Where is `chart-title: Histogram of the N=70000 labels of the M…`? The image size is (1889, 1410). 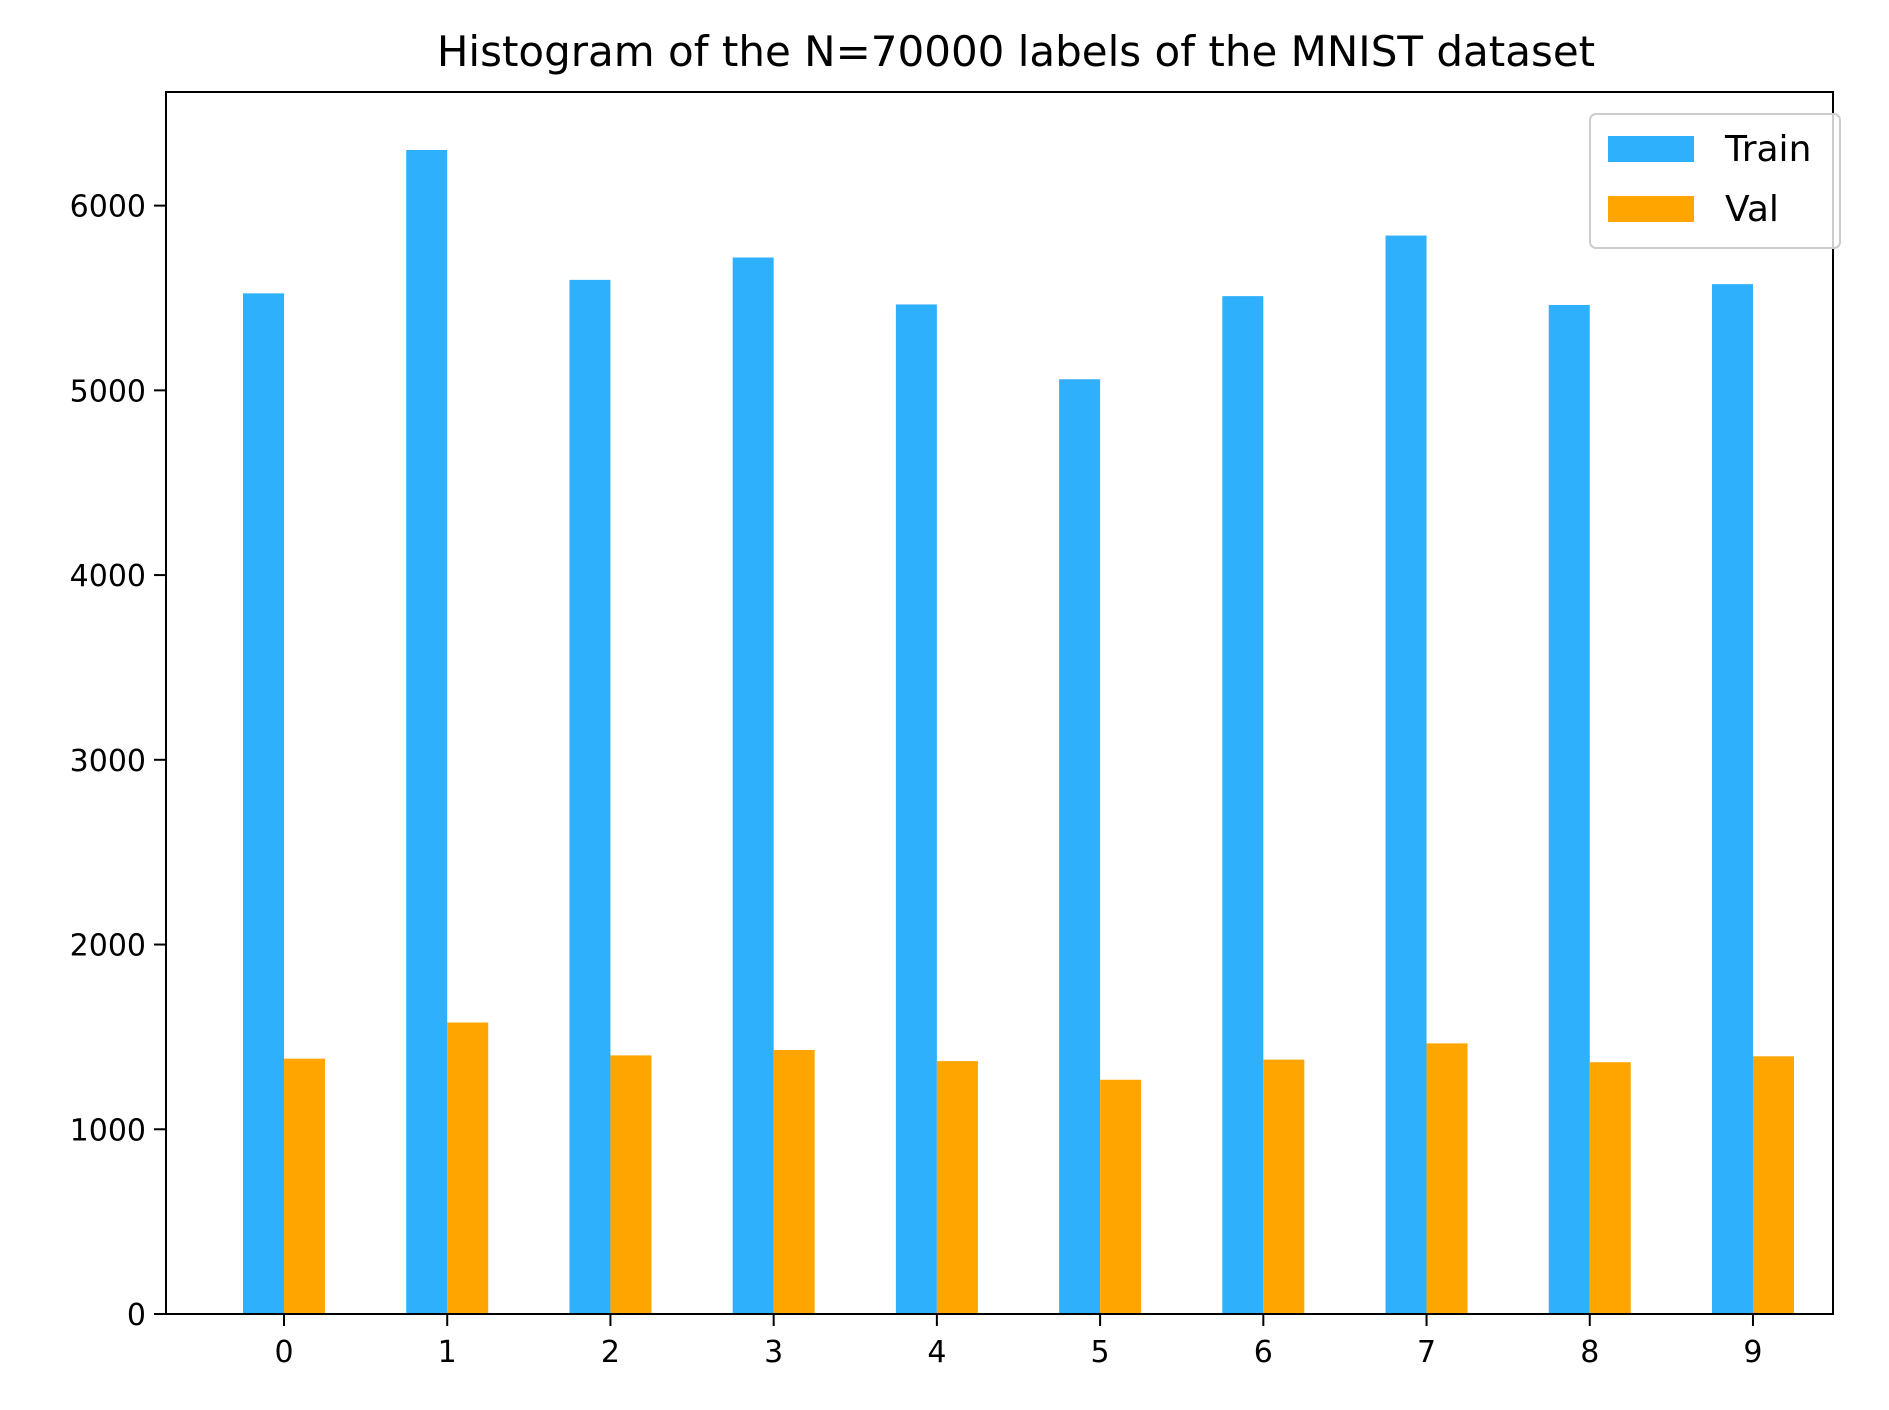
chart-title: Histogram of the N=70000 labels of the M… is located at coordinates (1016, 51).